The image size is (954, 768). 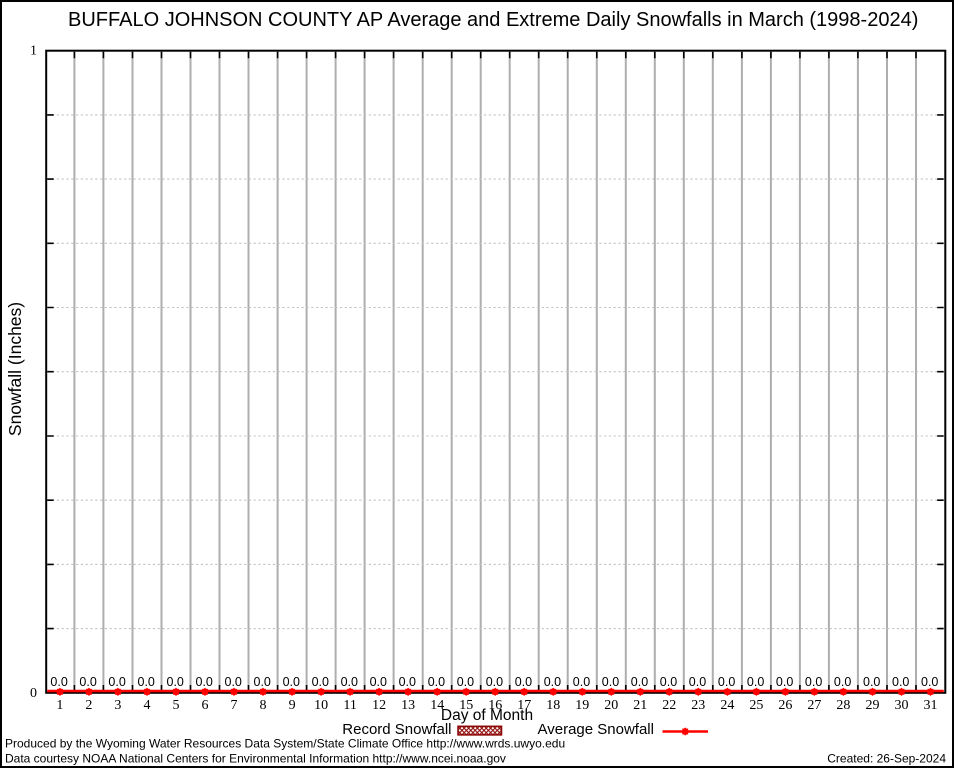 I want to click on svg-text: Record Snowfall, so click(x=396, y=729).